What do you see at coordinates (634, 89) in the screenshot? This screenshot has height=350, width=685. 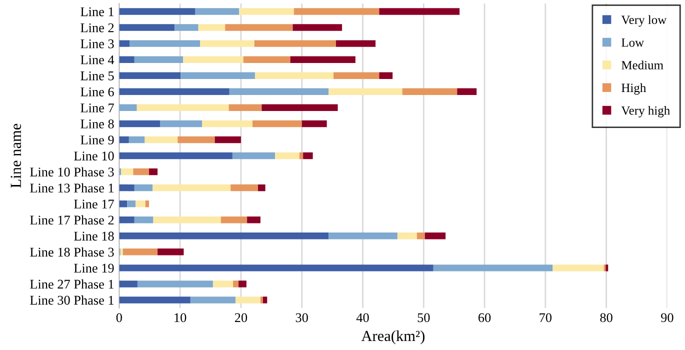 I see `legend-label: High` at bounding box center [634, 89].